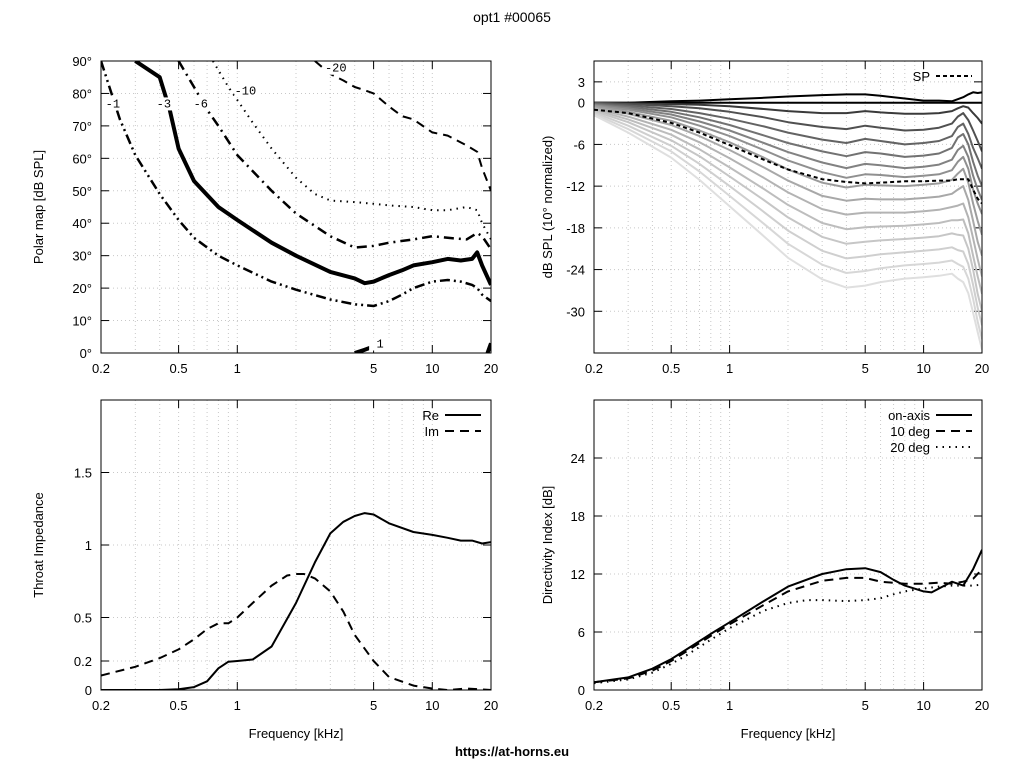 This screenshot has height=768, width=1024. Describe the element at coordinates (237, 368) in the screenshot. I see `polar-xtick-label: 1` at that location.